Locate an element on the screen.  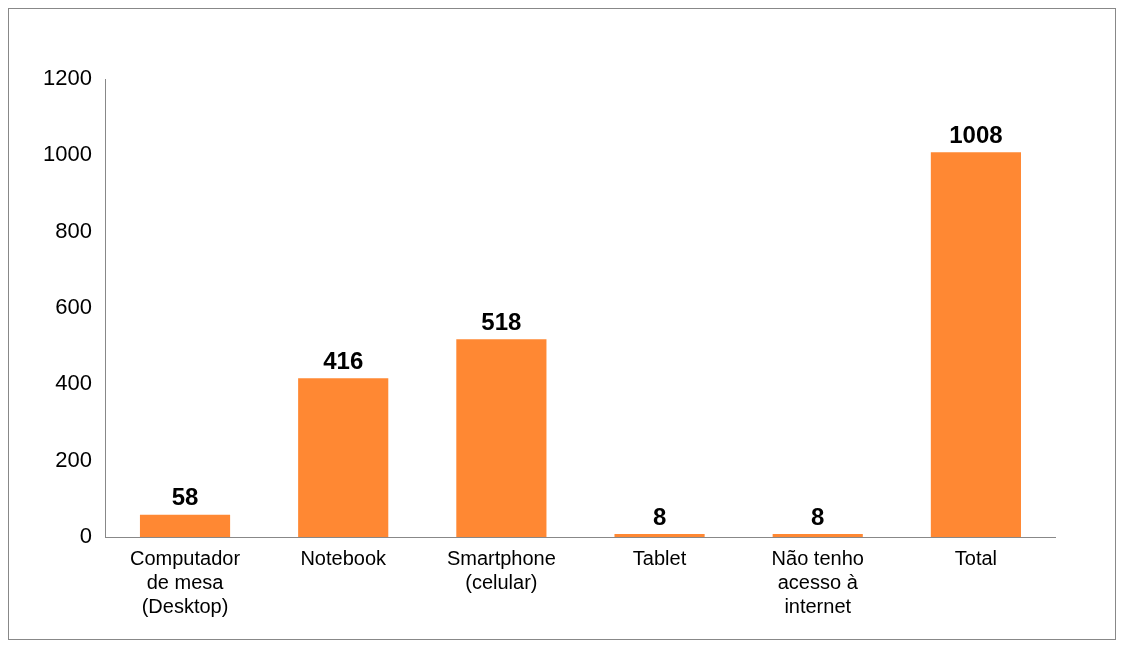
x-tick-label: Notebook is located at coordinates (344, 557).